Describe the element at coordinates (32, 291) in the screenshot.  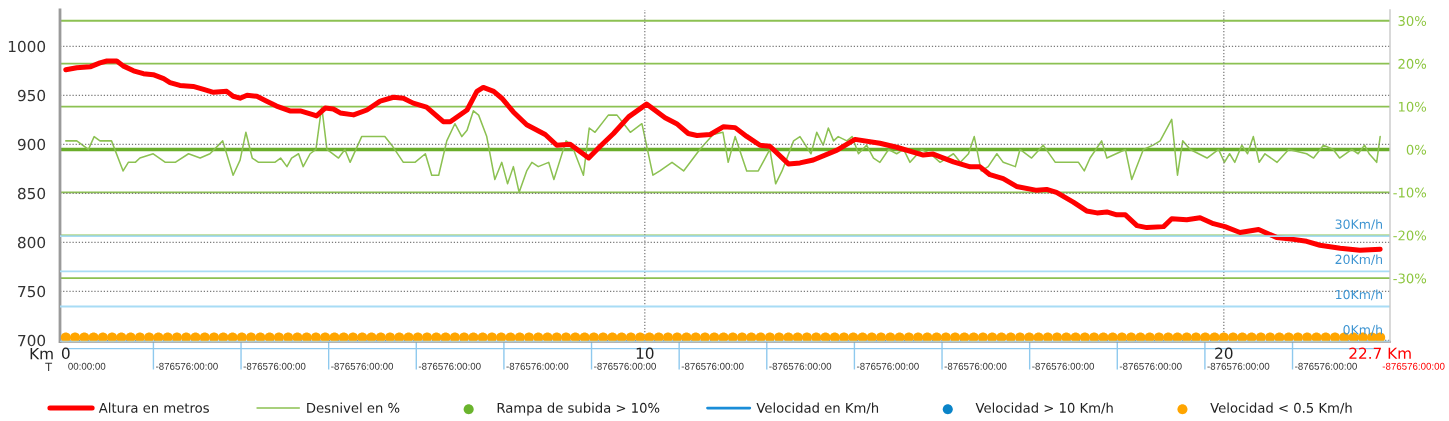
I see `y-tick-label: 750` at that location.